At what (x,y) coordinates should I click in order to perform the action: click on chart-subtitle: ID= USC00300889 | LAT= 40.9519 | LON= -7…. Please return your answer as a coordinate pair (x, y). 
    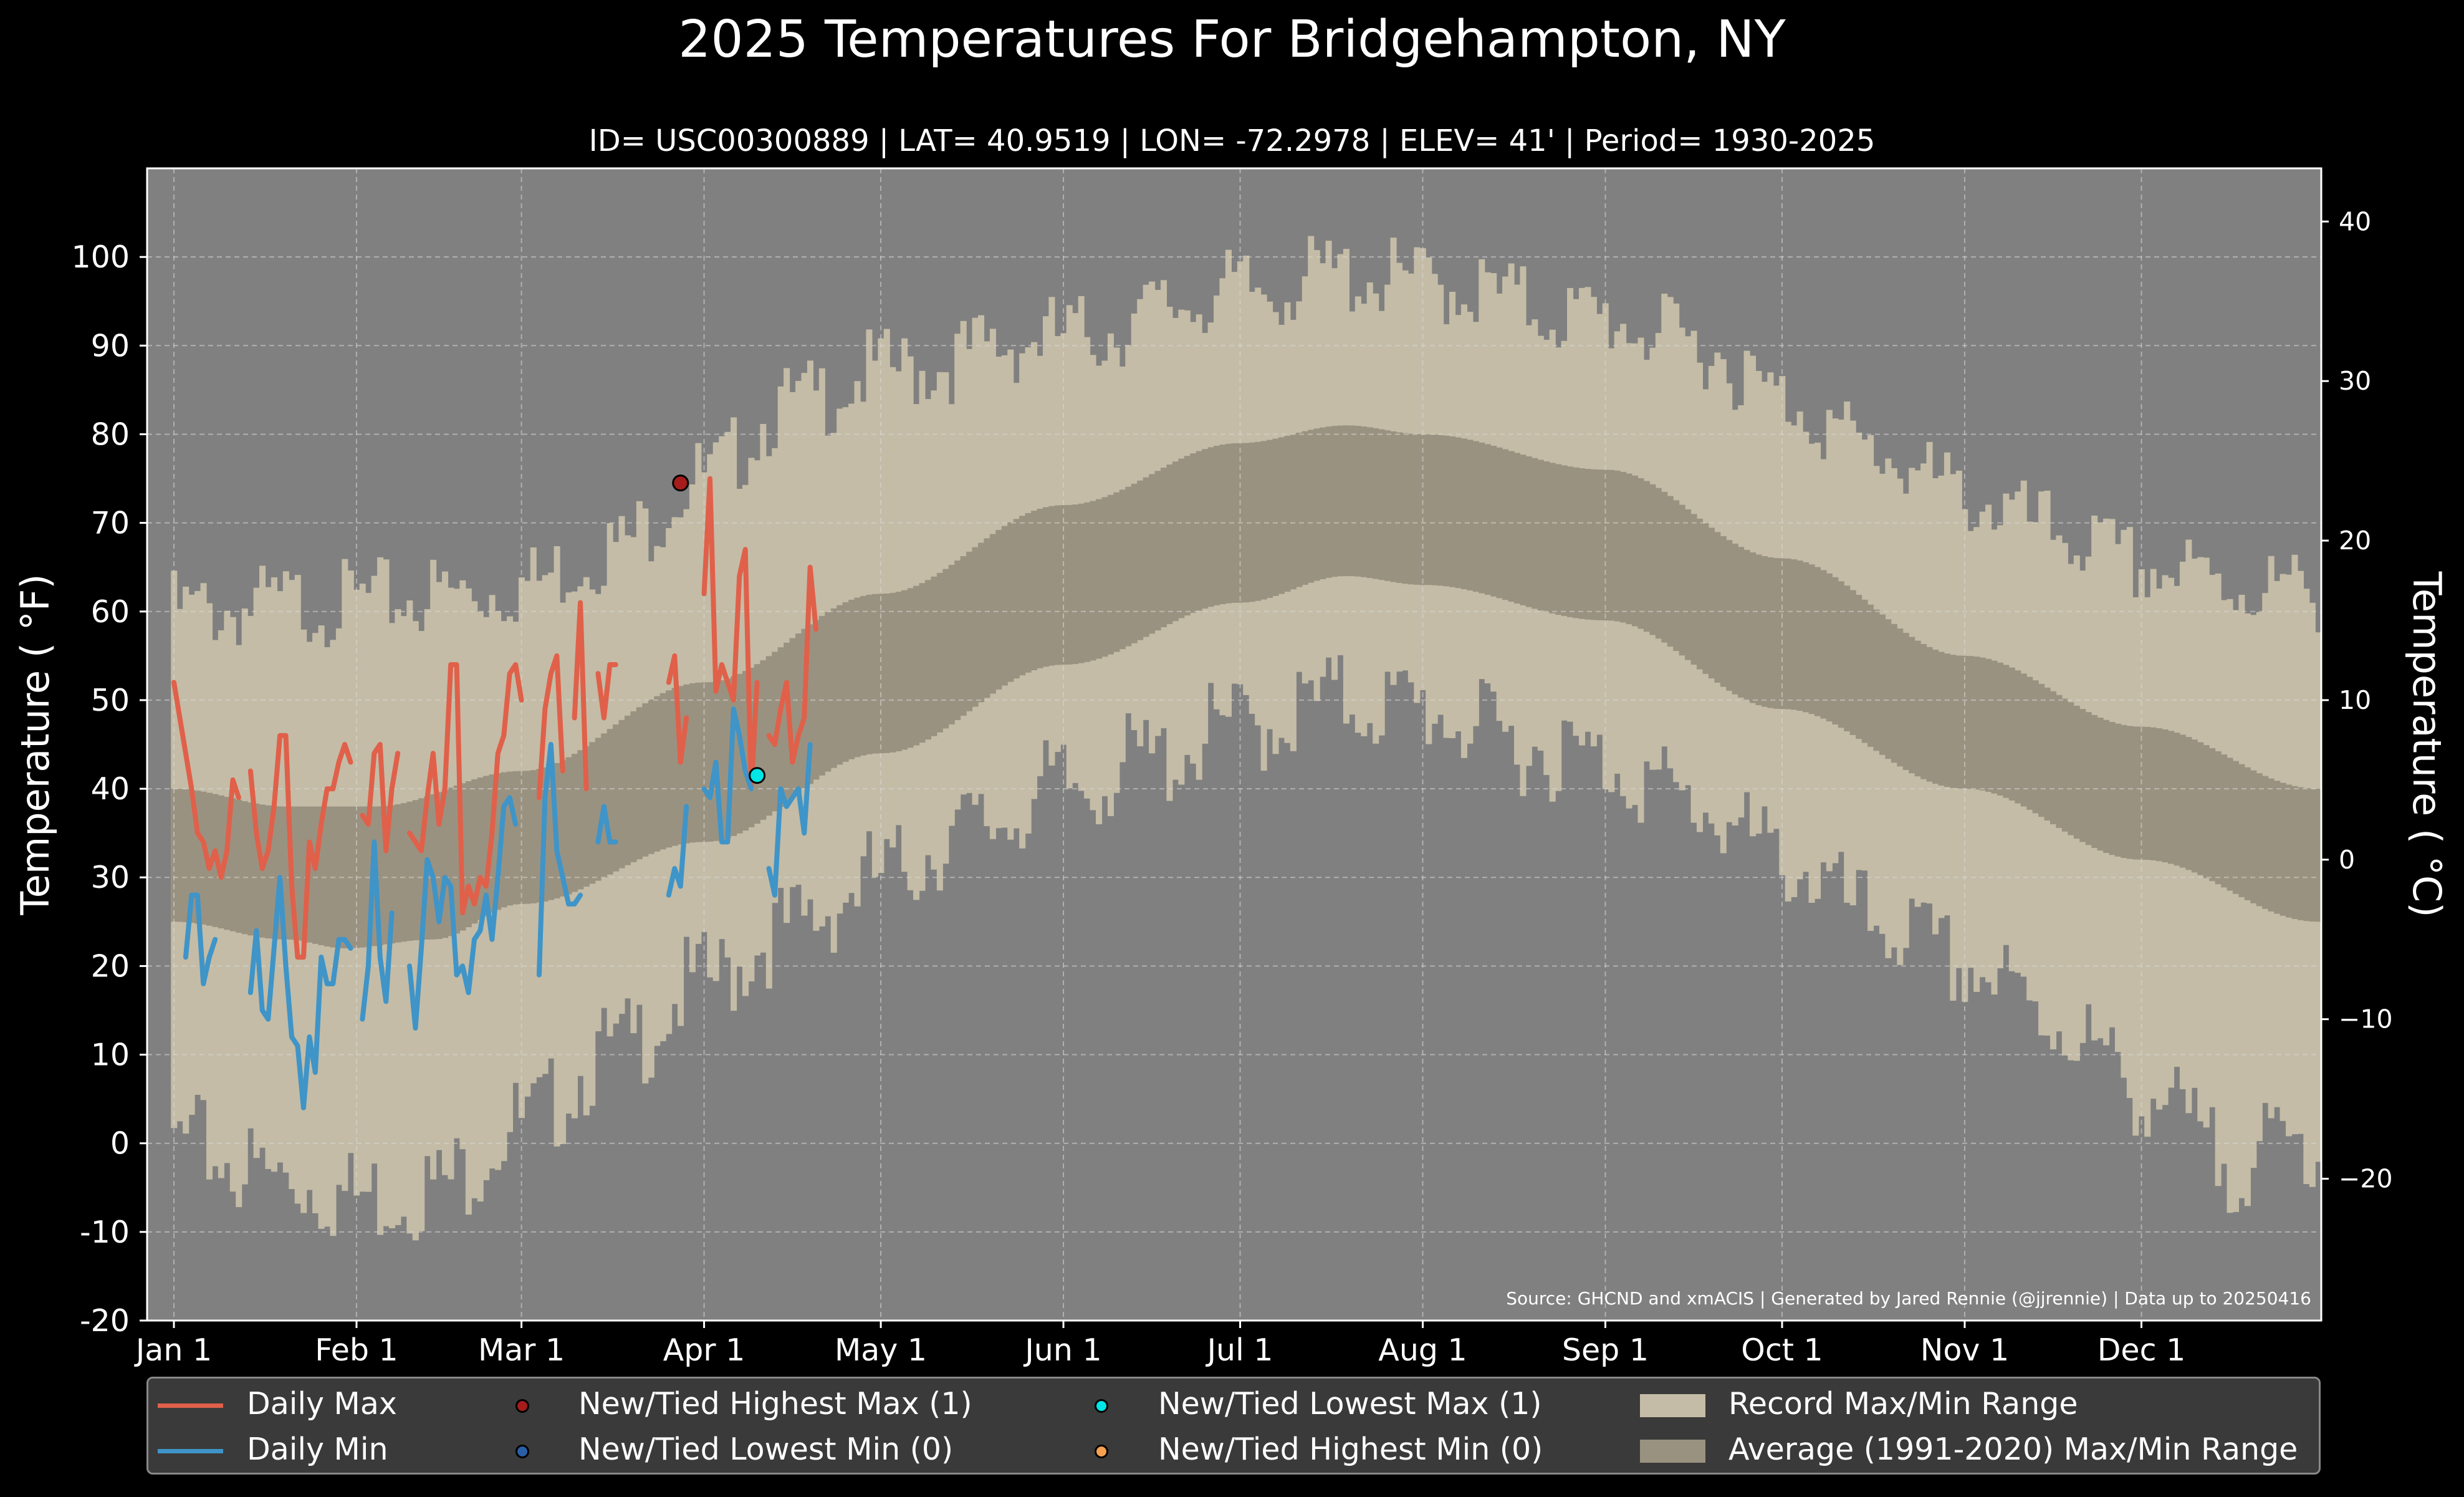
    Looking at the image, I should click on (1232, 140).